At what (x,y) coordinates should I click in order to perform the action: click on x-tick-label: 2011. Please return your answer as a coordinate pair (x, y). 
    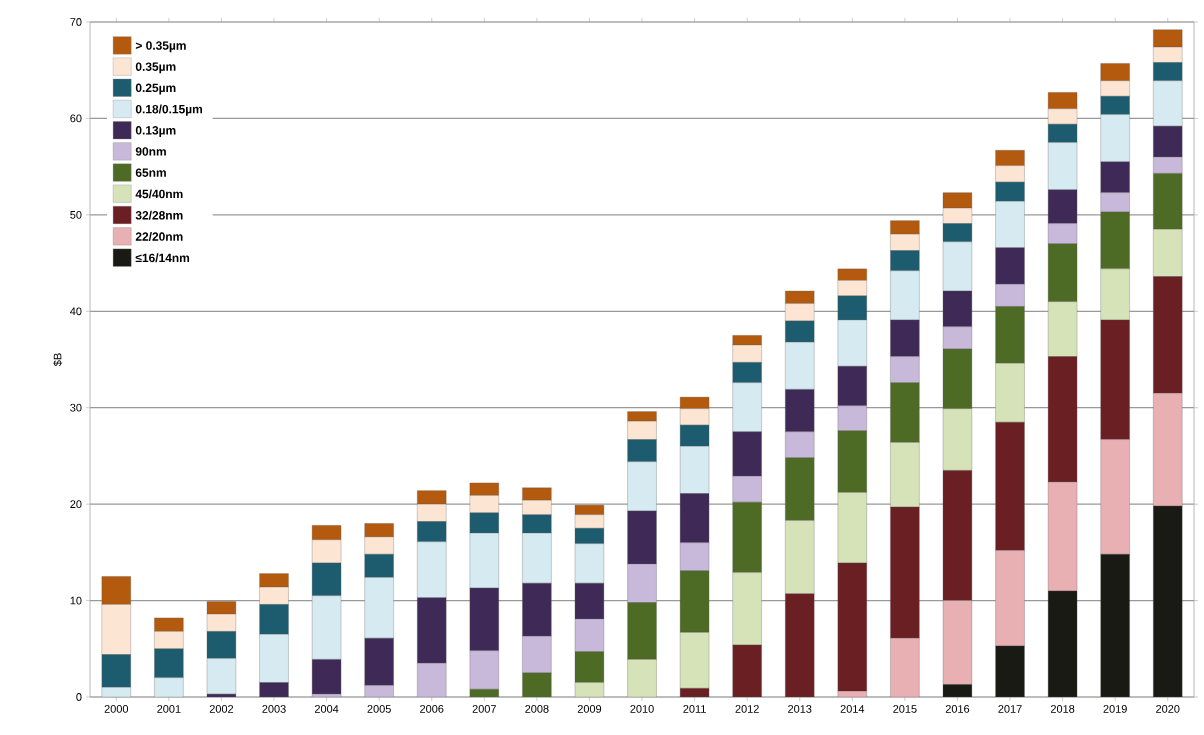
    Looking at the image, I should click on (694, 709).